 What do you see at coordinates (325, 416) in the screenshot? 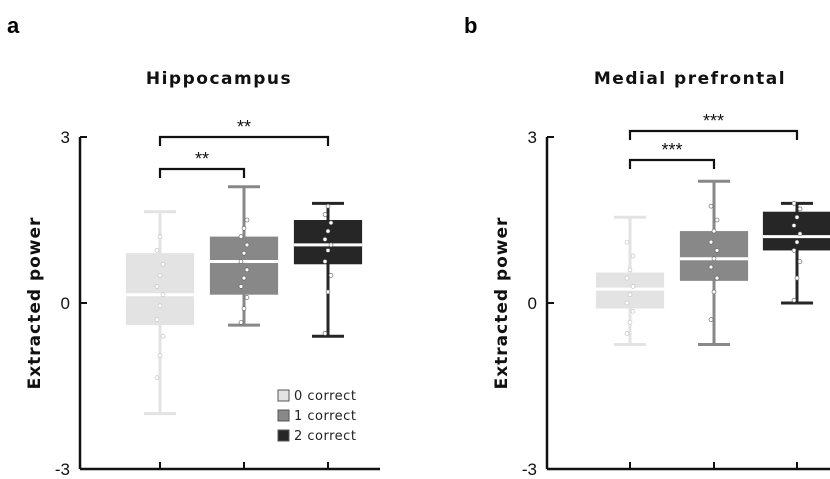
I see `legend-label-1-correct: 1 correct` at bounding box center [325, 416].